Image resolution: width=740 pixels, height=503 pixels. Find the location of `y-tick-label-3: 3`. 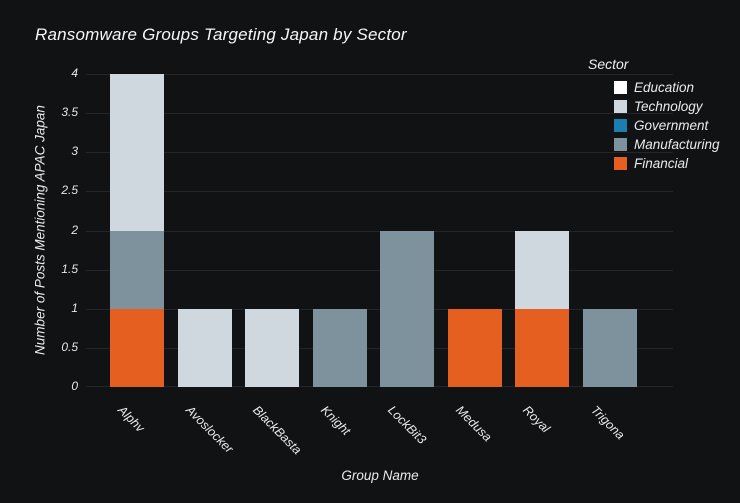

y-tick-label-3: 3 is located at coordinates (74, 151).